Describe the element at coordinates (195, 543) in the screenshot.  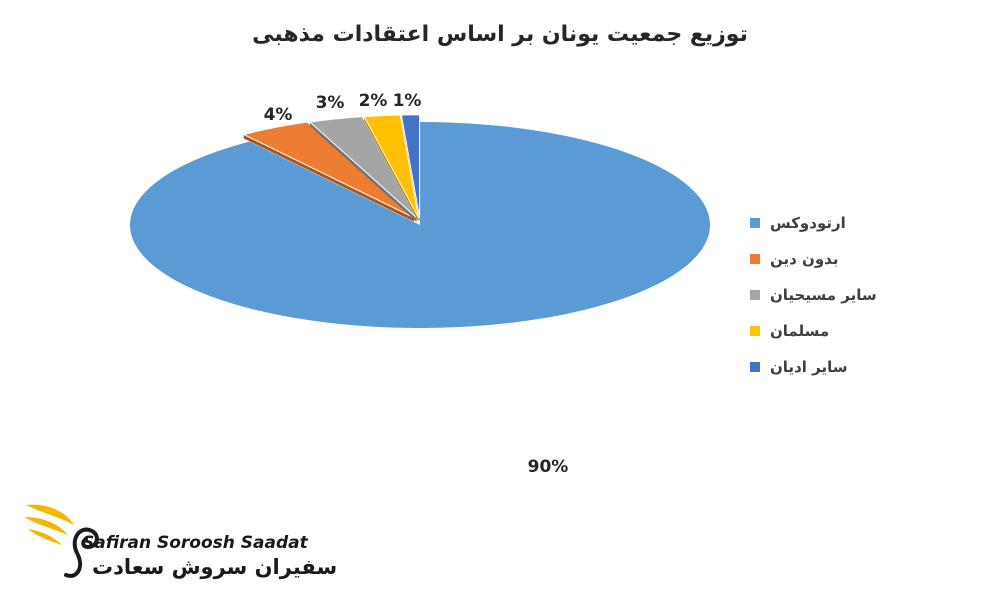
I see `logo-latin-text: Safiran Soroosh Saadat` at that location.